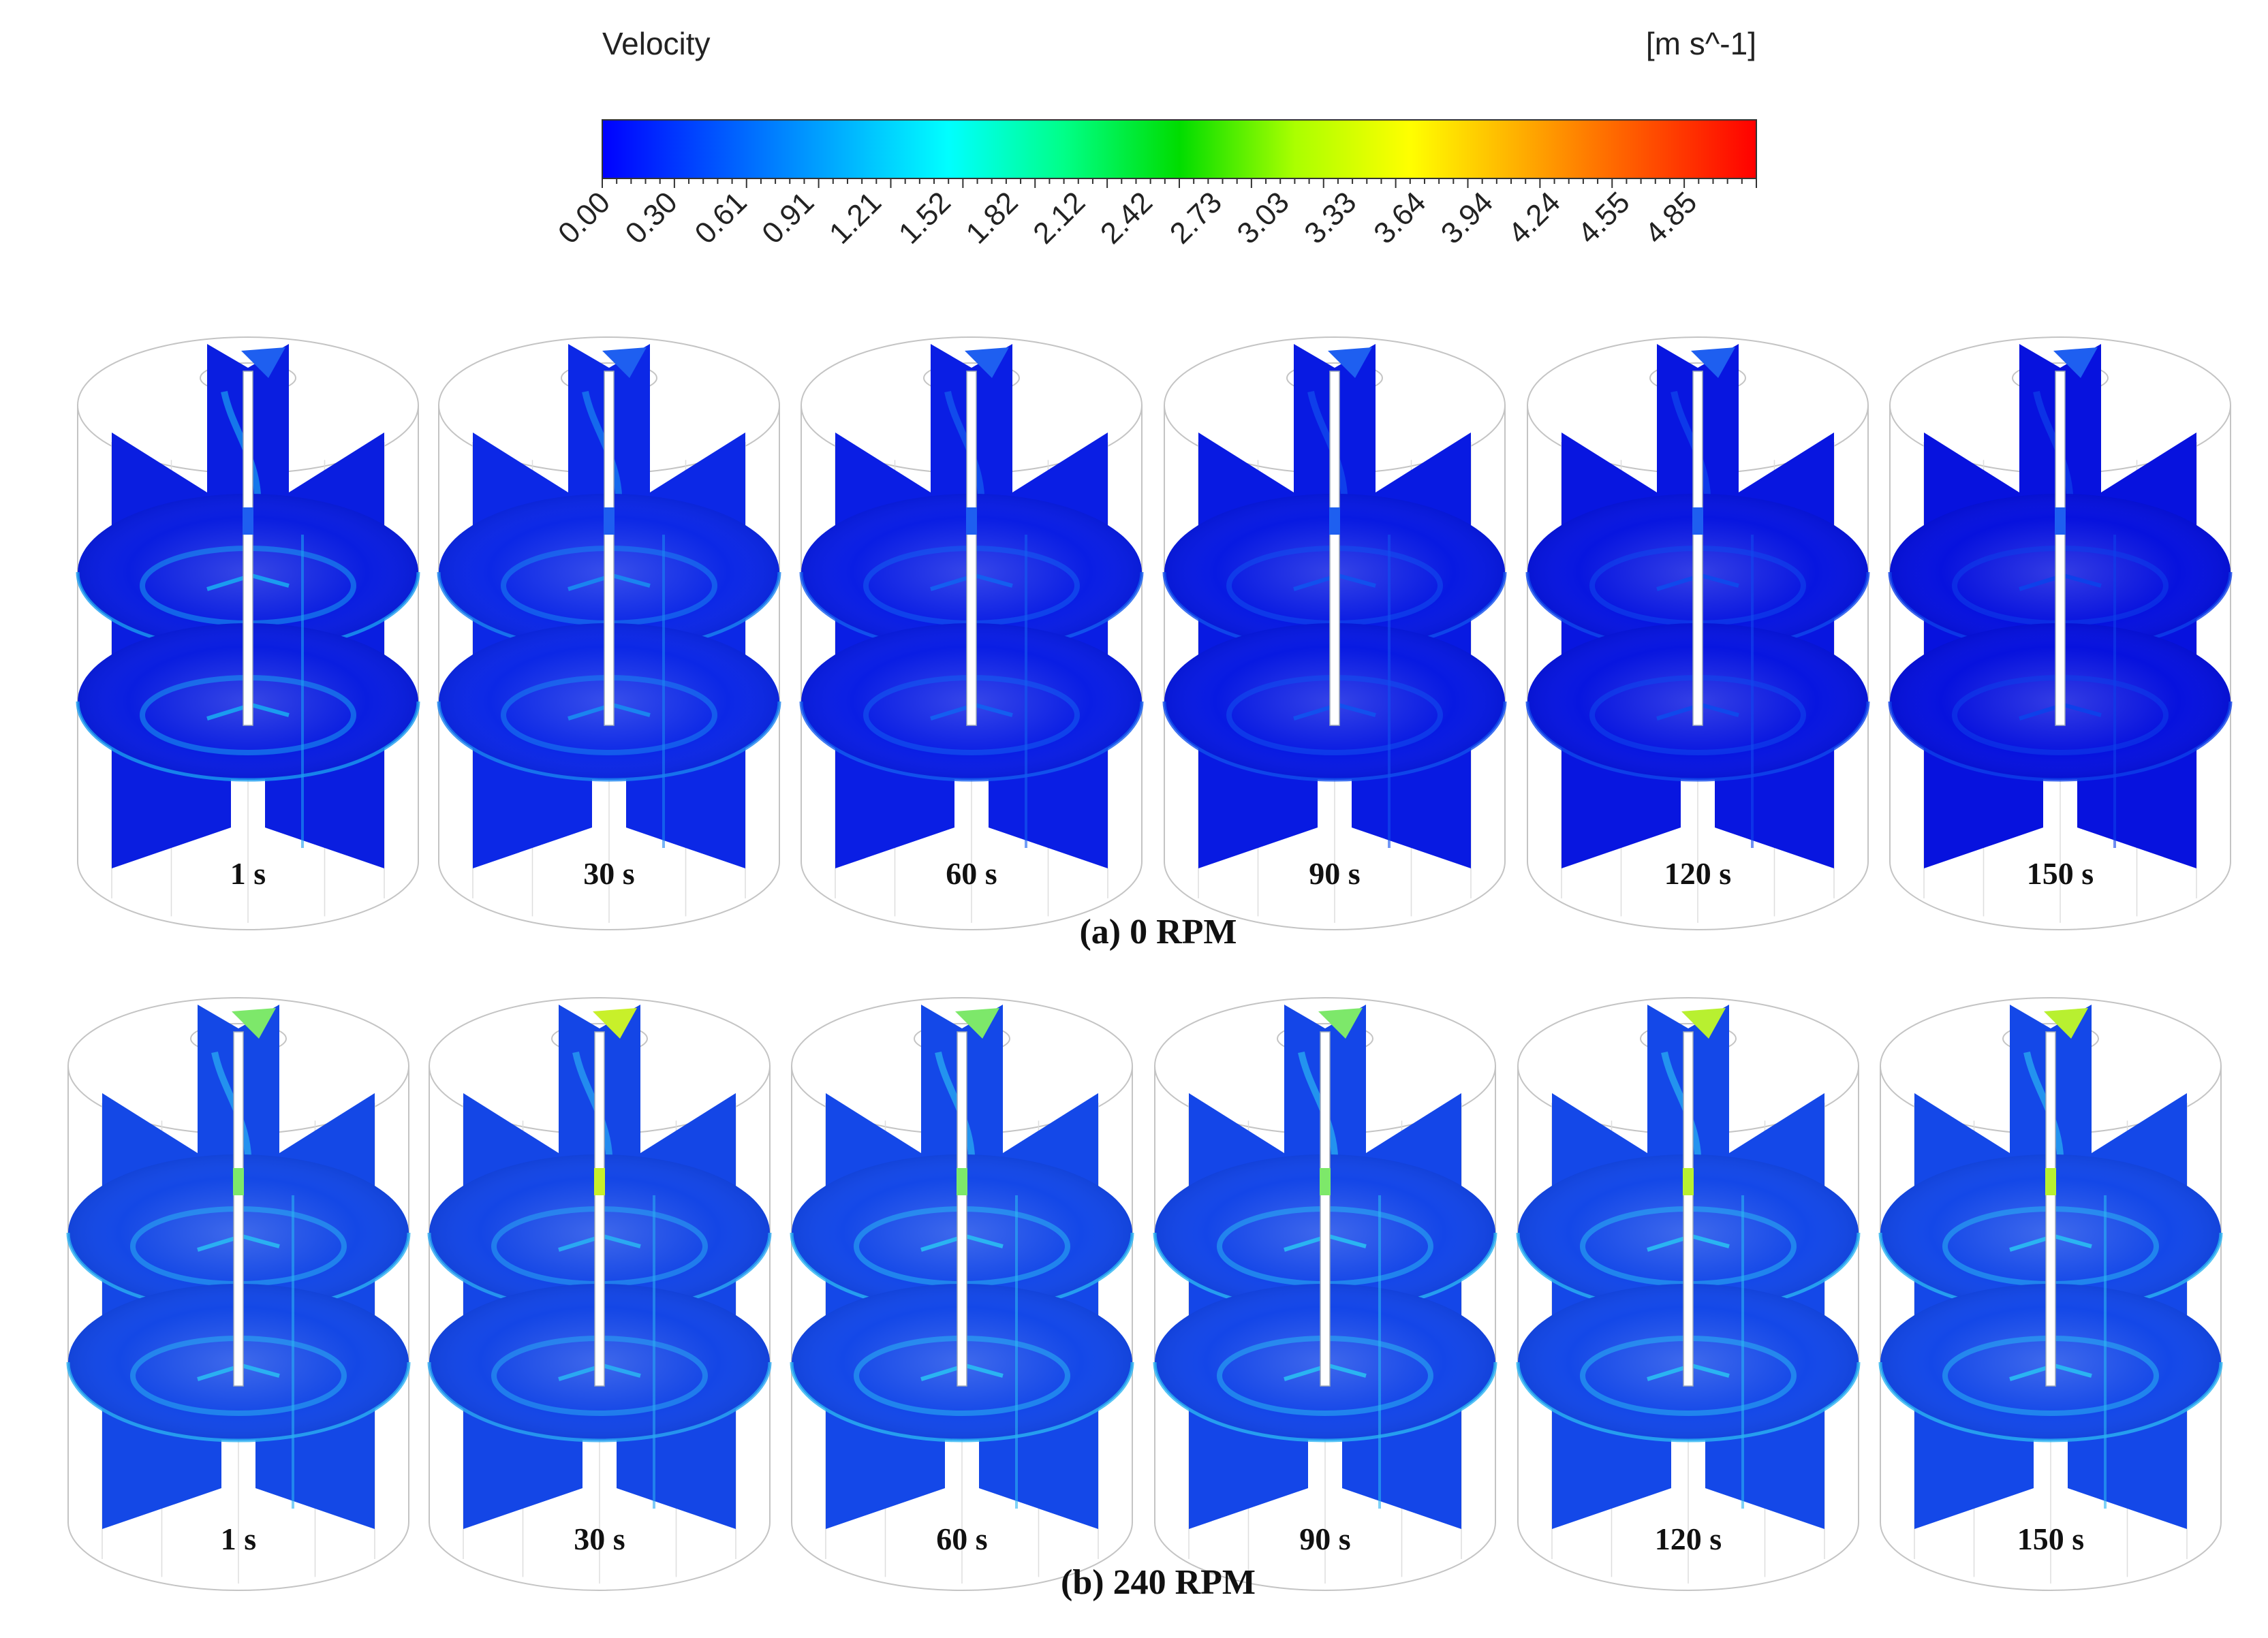  Describe the element at coordinates (1670, 217) in the screenshot. I see `colorbar-tick-label: 4.85` at that location.